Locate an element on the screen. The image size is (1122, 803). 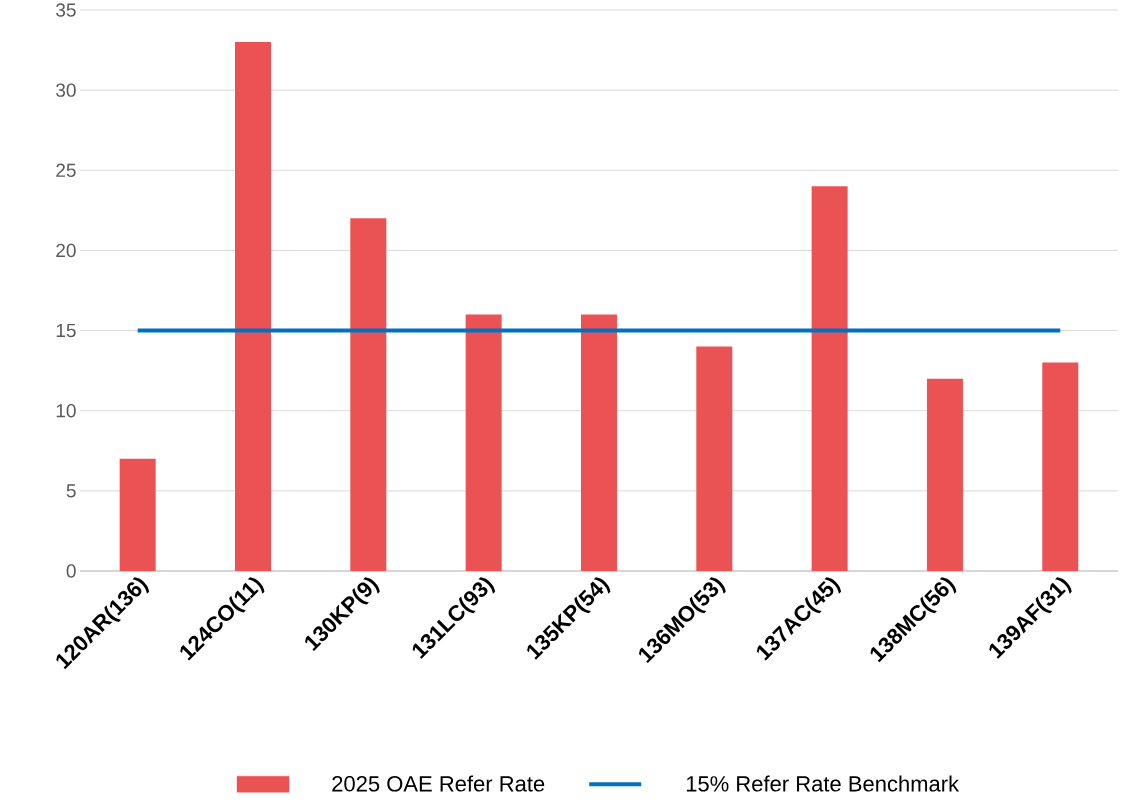
y-tick-label: 10 is located at coordinates (66, 410).